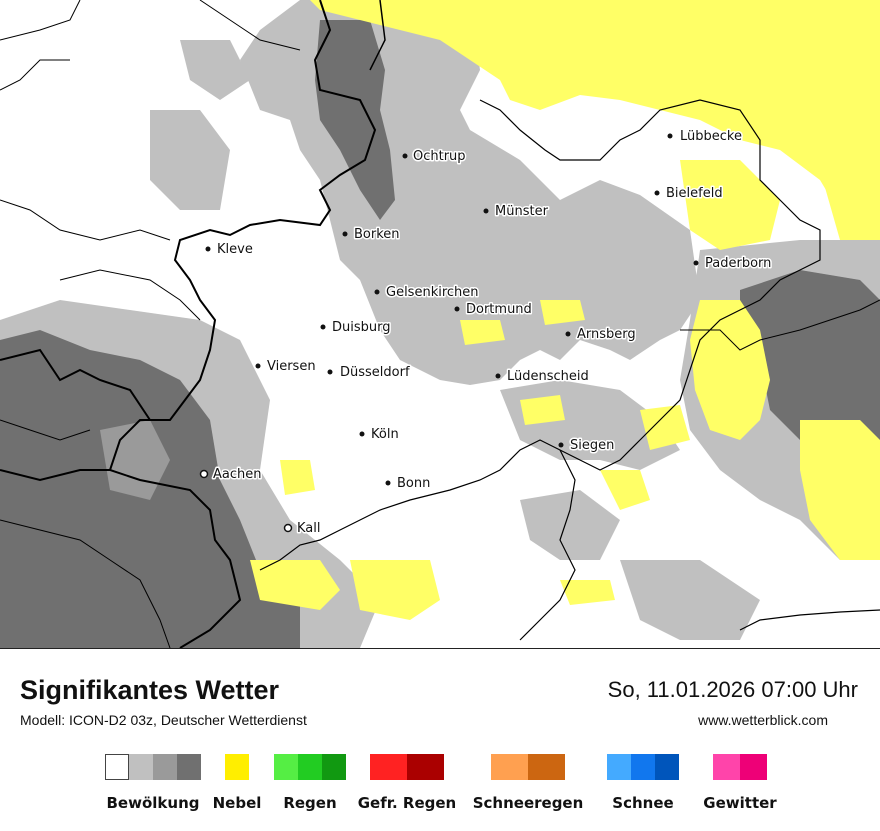 The height and width of the screenshot is (831, 880). Describe the element at coordinates (237, 783) in the screenshot. I see `legend-nebel: Nebel` at that location.